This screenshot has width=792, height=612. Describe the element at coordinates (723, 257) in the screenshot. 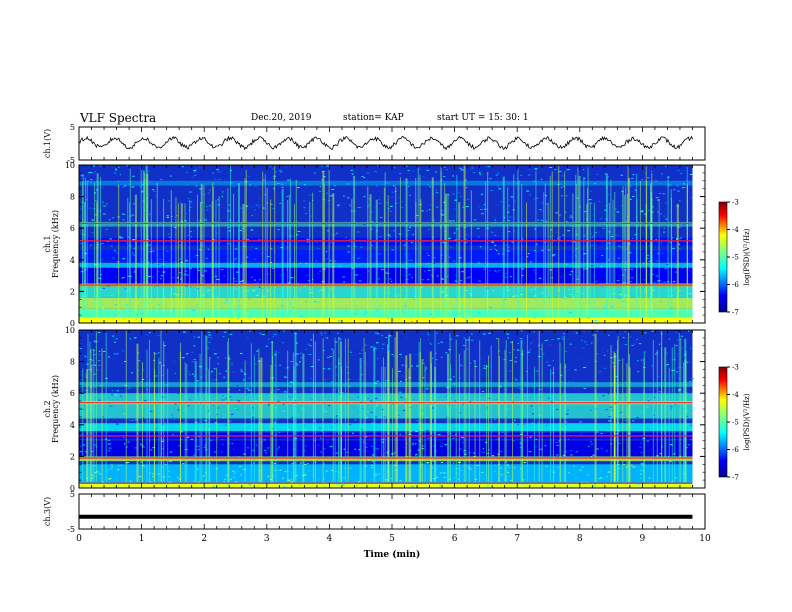

I see `colorbar-ch1` at that location.